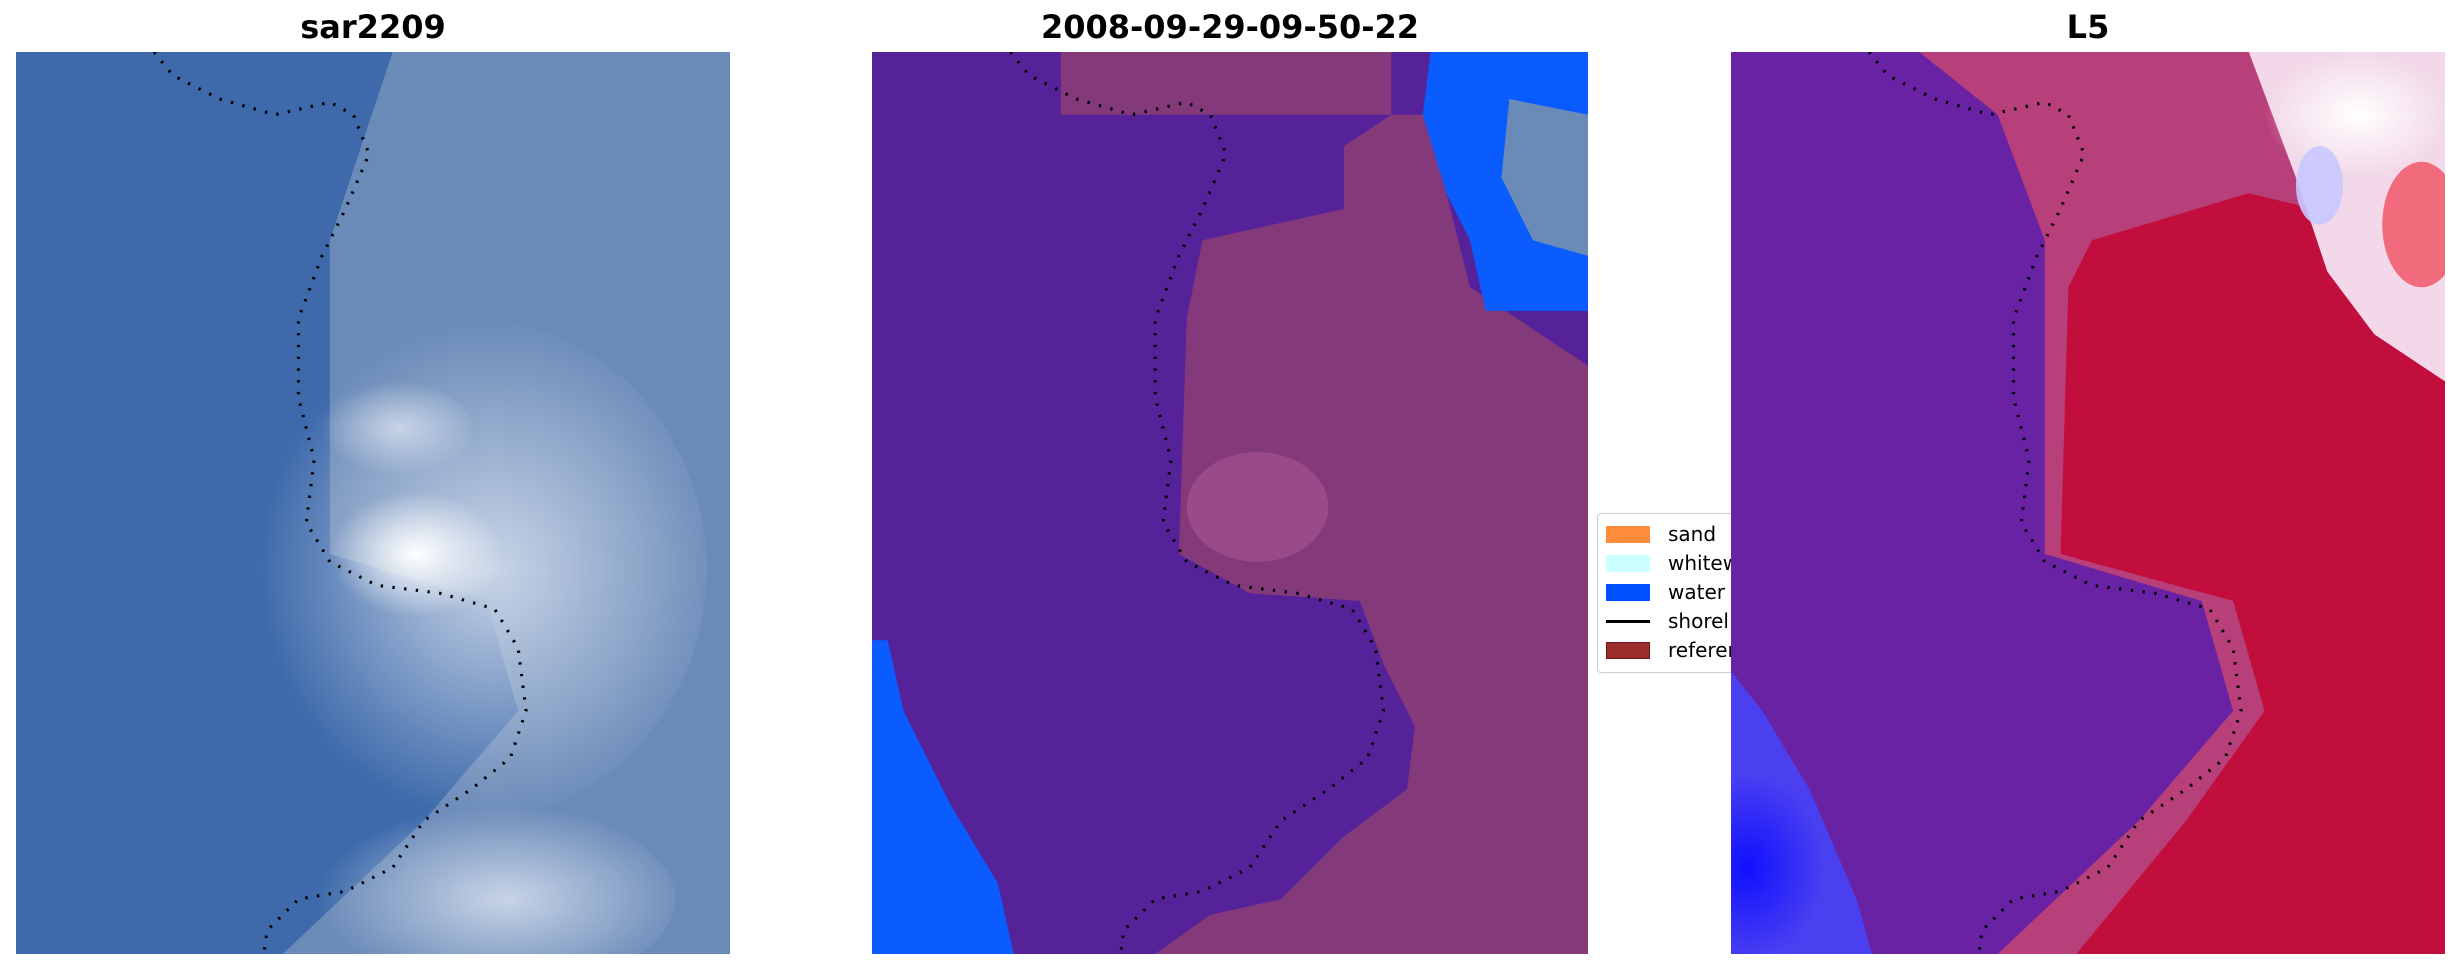  Describe the element at coordinates (1628, 563) in the screenshot. I see `whitewater-swatch` at that location.